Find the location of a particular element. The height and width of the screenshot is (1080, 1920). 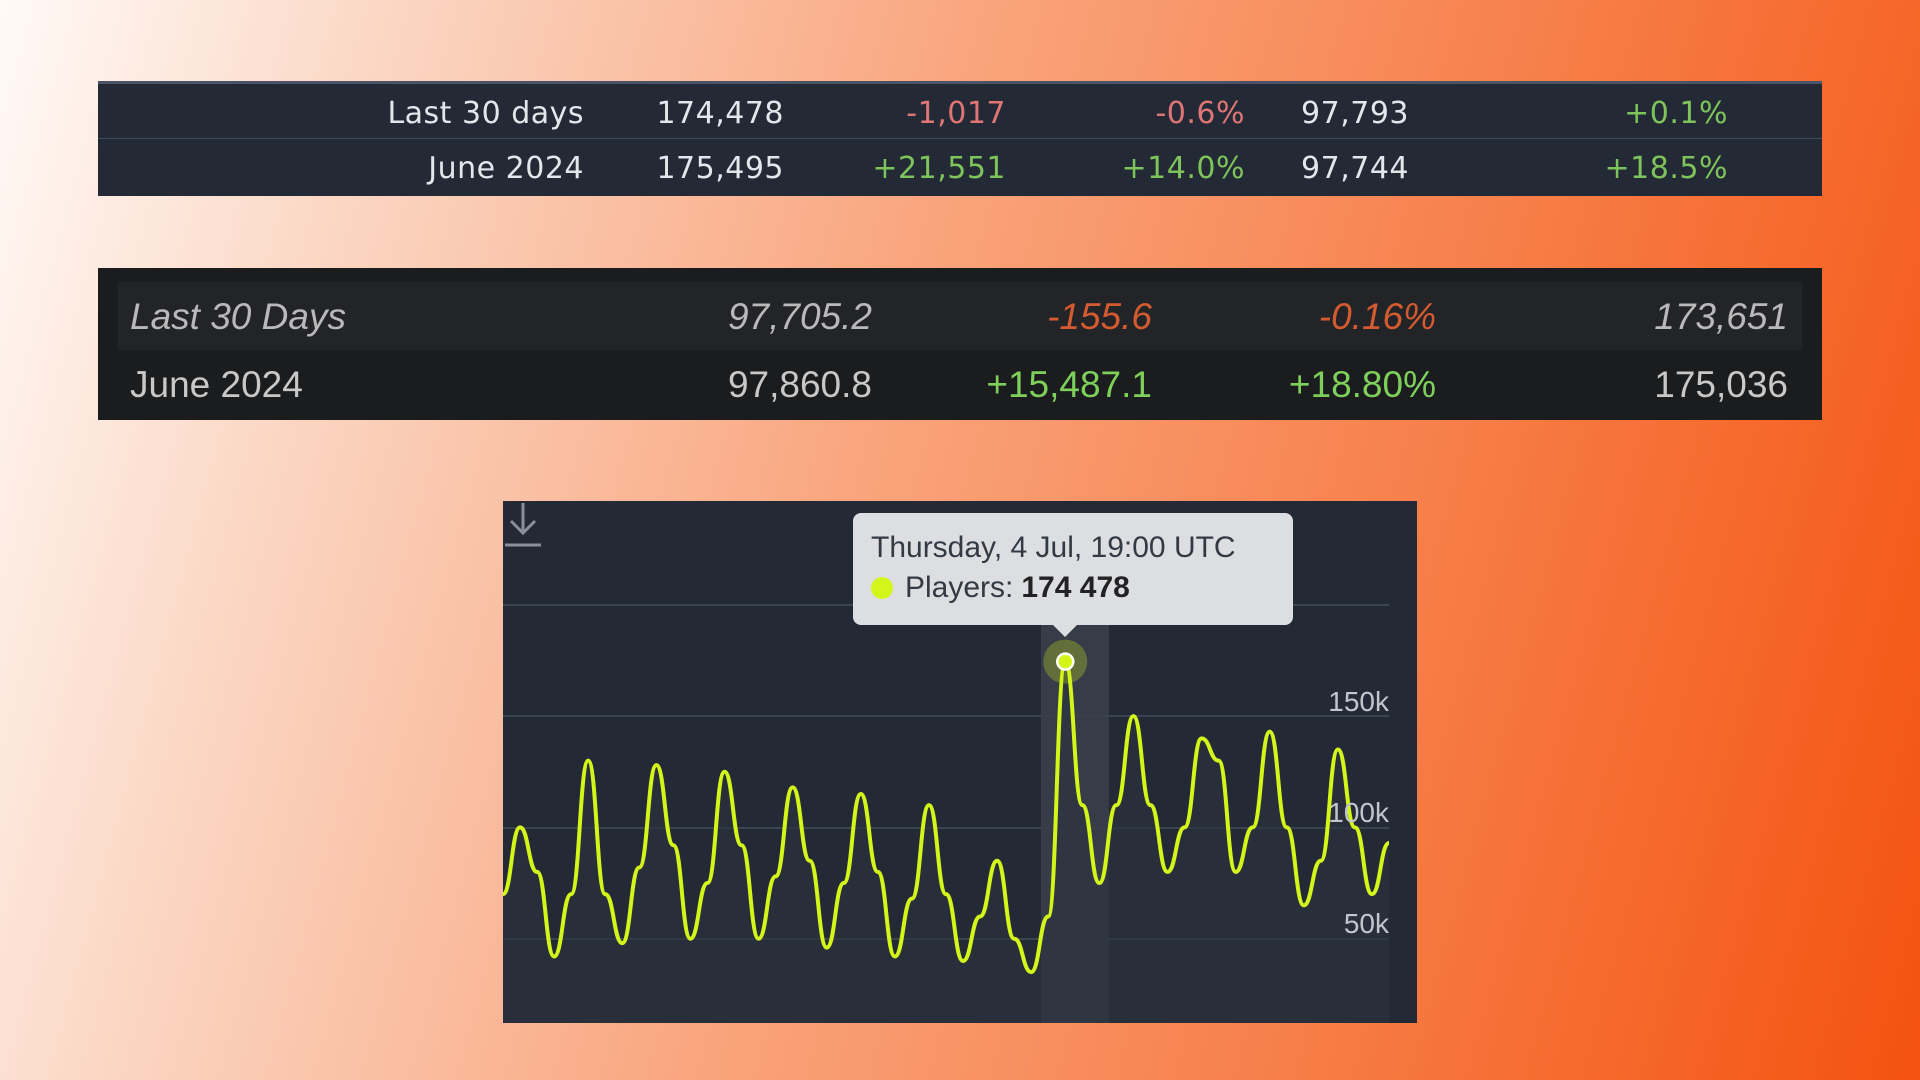

pct-gain-cell: +18.80% is located at coordinates (1362, 384).